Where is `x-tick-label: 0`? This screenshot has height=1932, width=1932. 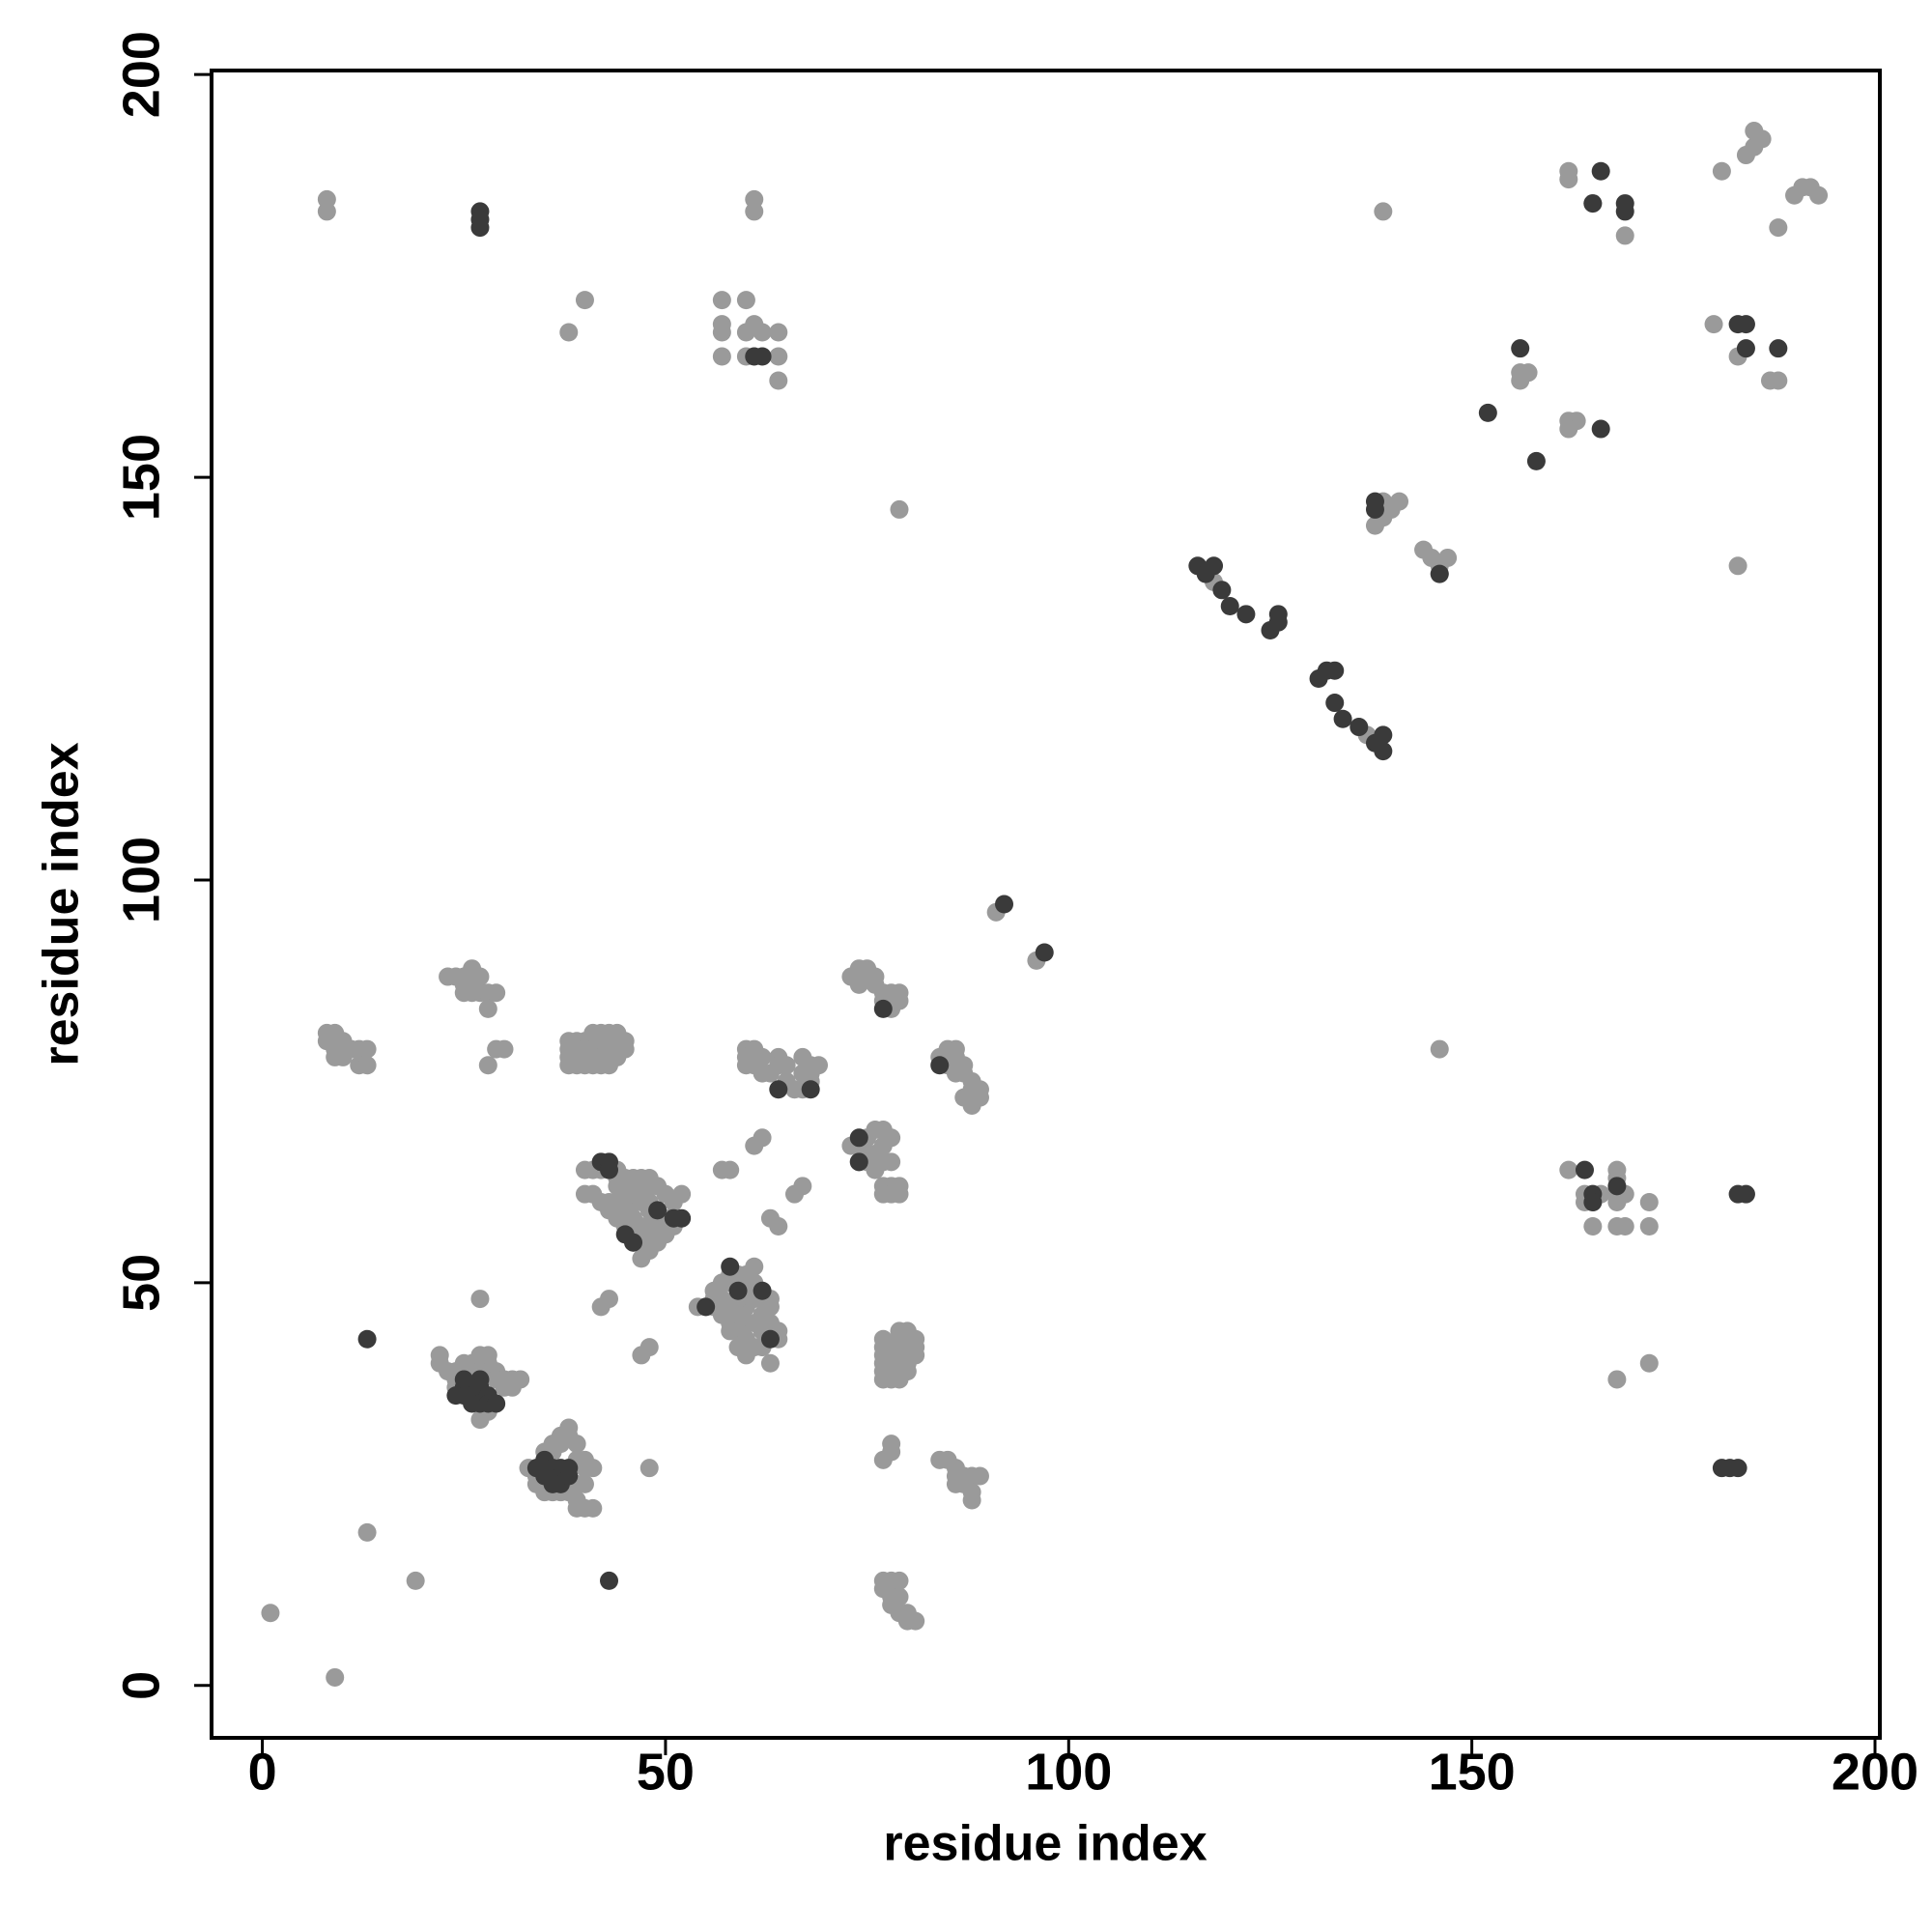 x-tick-label: 0 is located at coordinates (262, 1772).